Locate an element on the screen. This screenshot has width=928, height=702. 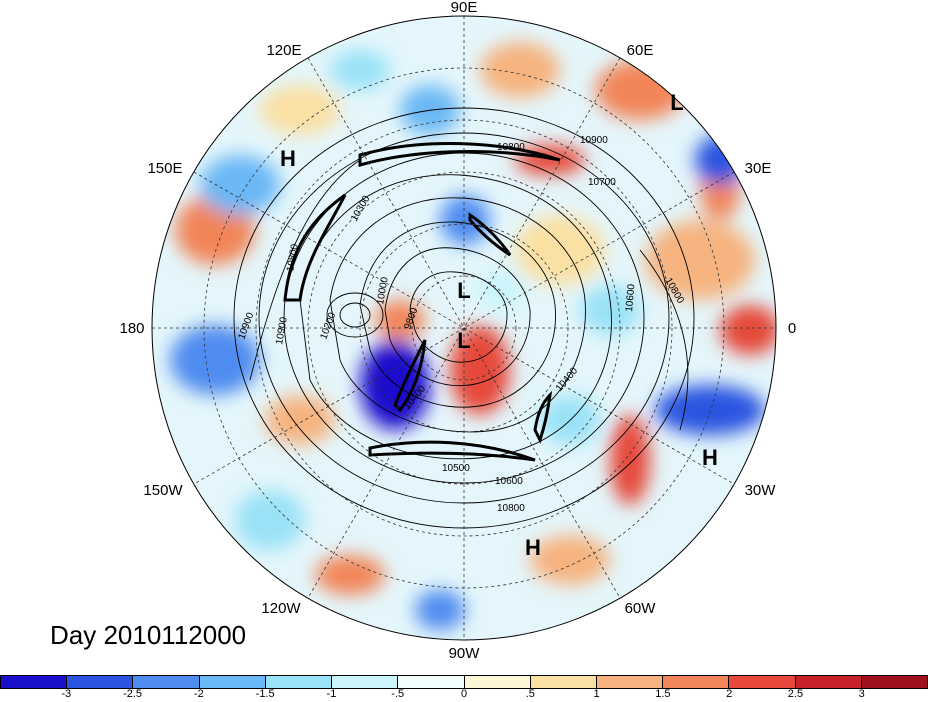
colorbar-tick-label: 2 is located at coordinates (729, 694).